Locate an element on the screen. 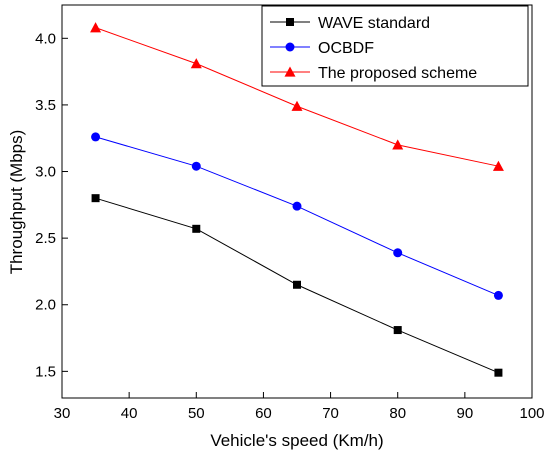 This screenshot has height=456, width=550. y-tick-label: 3.0 is located at coordinates (45, 172).